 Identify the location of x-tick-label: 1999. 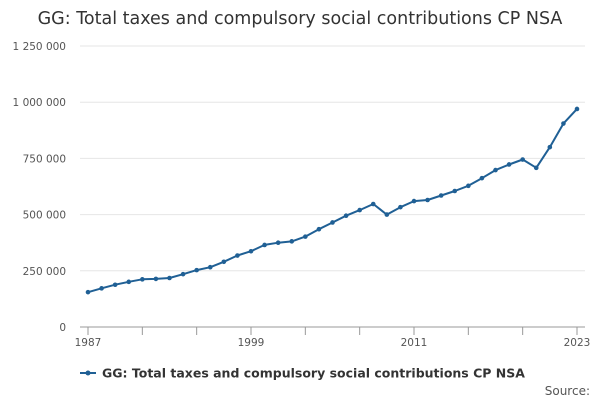
(251, 343).